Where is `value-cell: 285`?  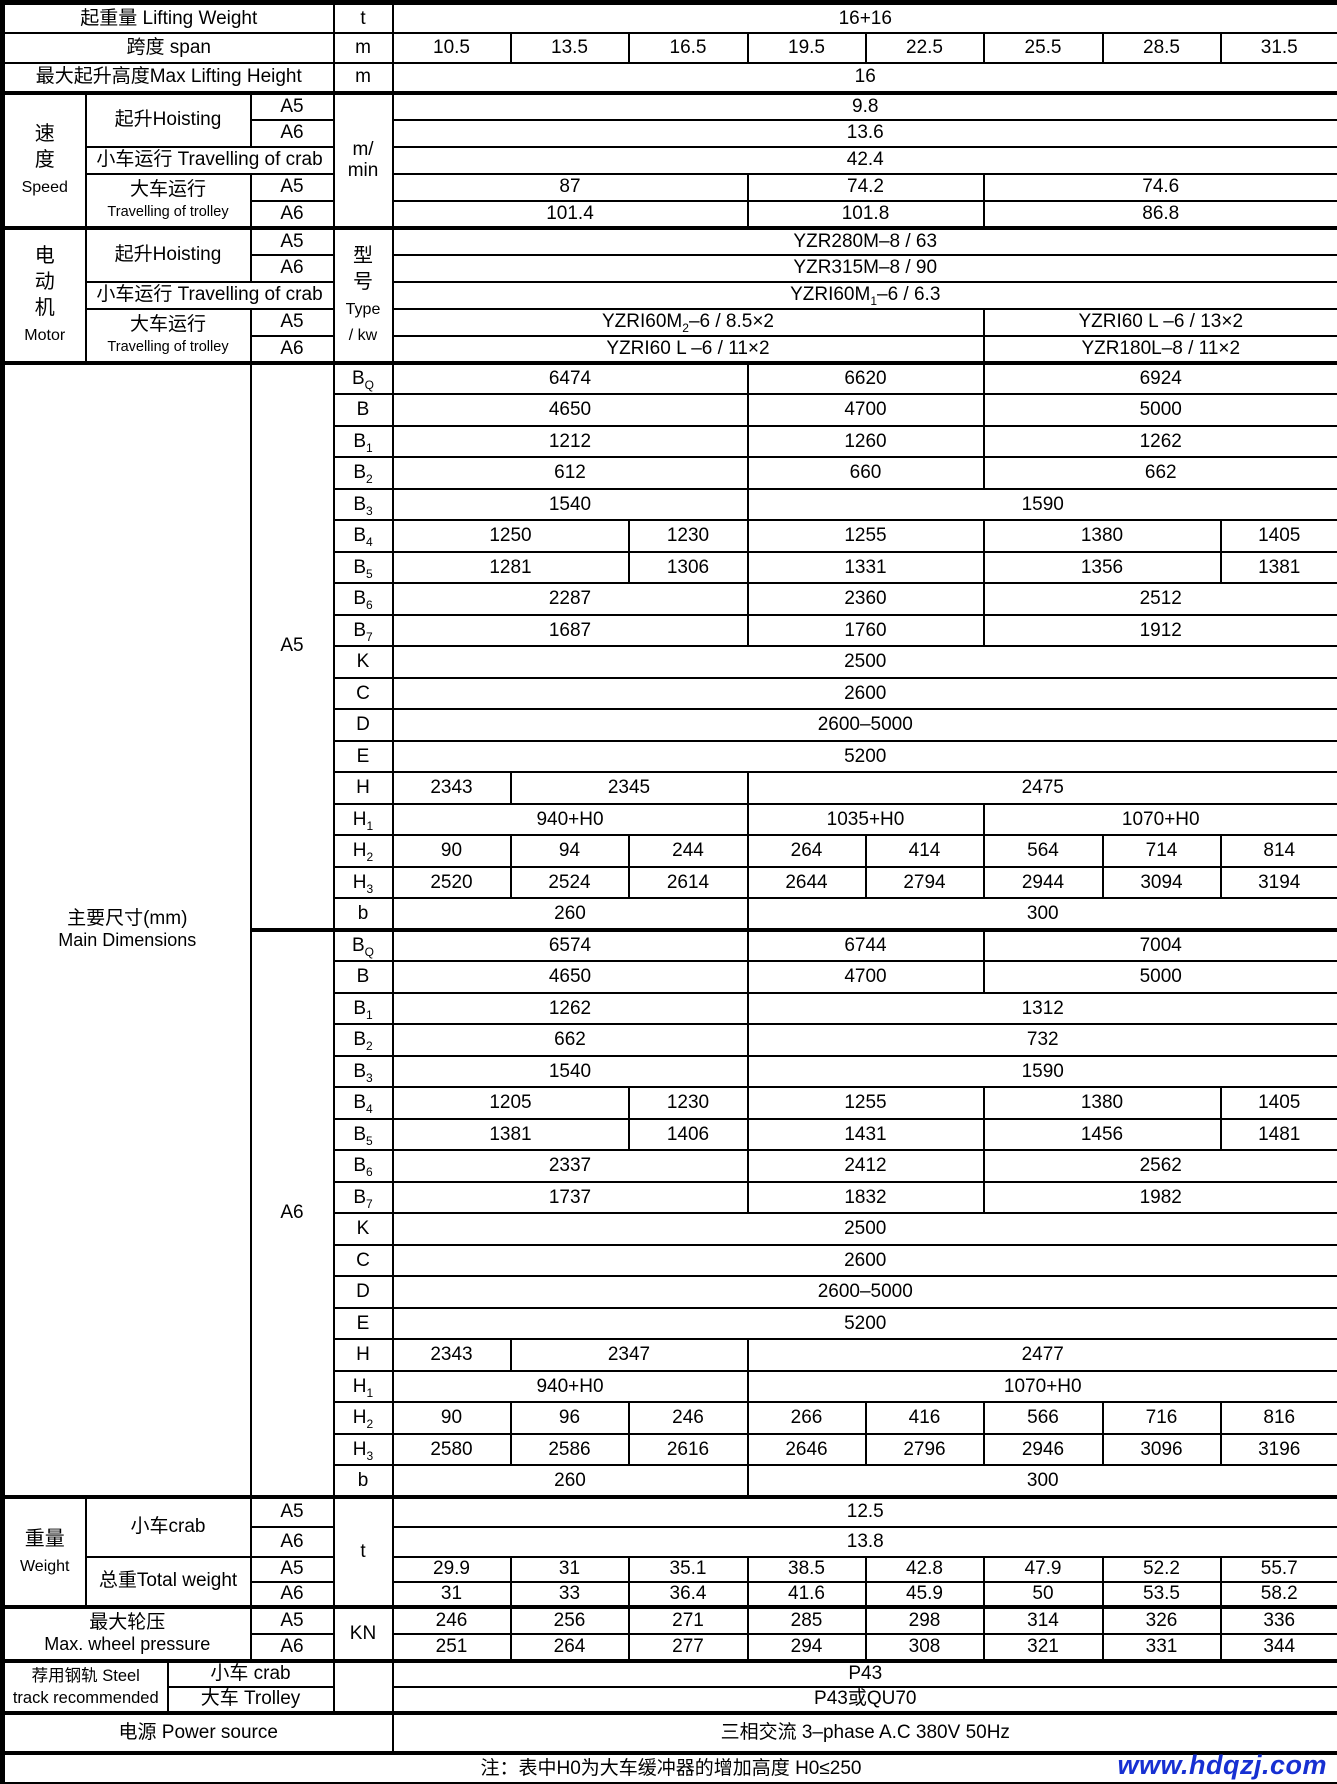 value-cell: 285 is located at coordinates (806, 1619).